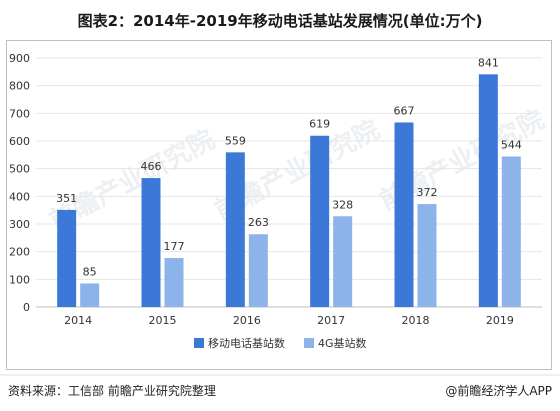 Image resolution: width=560 pixels, height=411 pixels. What do you see at coordinates (66, 198) in the screenshot?
I see `data-label: 351` at bounding box center [66, 198].